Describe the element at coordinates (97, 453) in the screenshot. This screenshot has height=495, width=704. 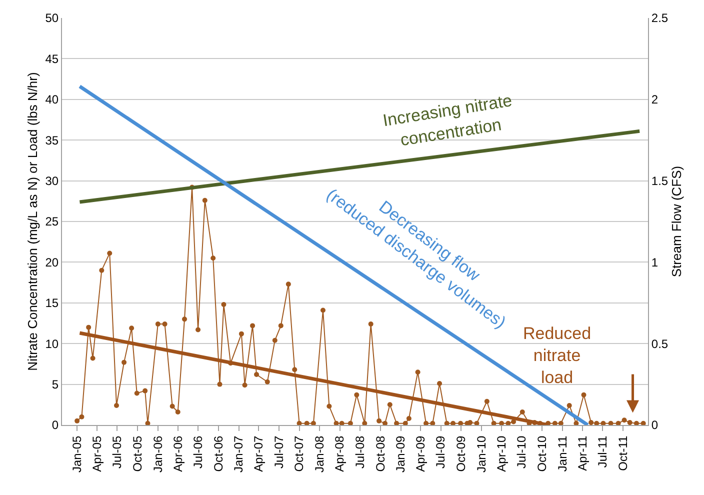
I see `x-tick-label: Apr-05` at that location.